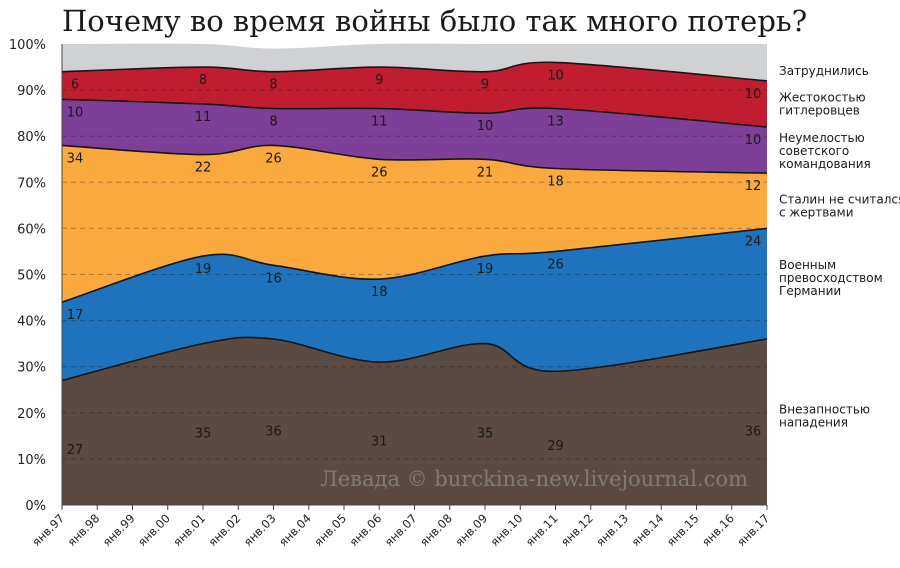 The height and width of the screenshot is (568, 900). I want to click on legend-label: Военным, so click(807, 265).